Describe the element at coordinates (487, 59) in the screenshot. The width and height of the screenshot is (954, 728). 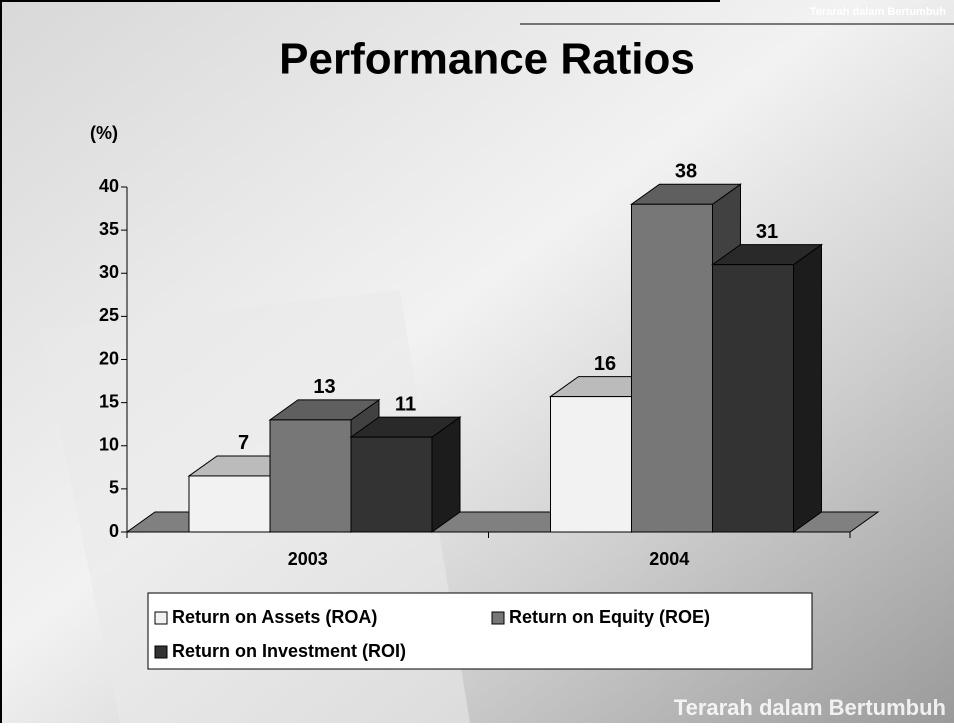
I see `chart-title: Performance Ratios` at that location.